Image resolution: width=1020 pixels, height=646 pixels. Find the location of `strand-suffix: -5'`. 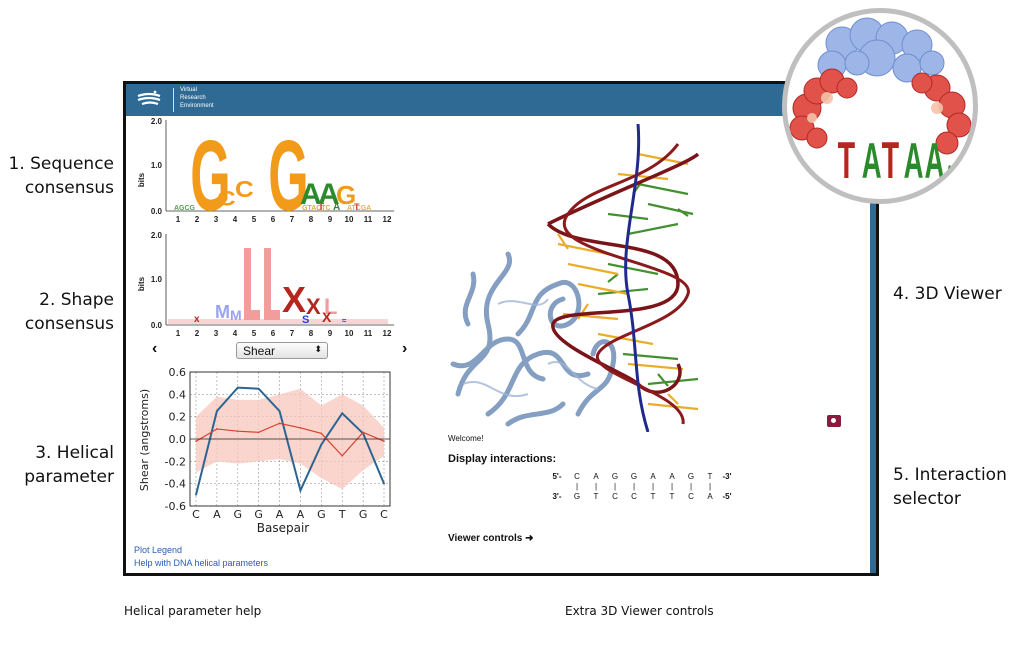

strand-suffix: -5' is located at coordinates (727, 496).